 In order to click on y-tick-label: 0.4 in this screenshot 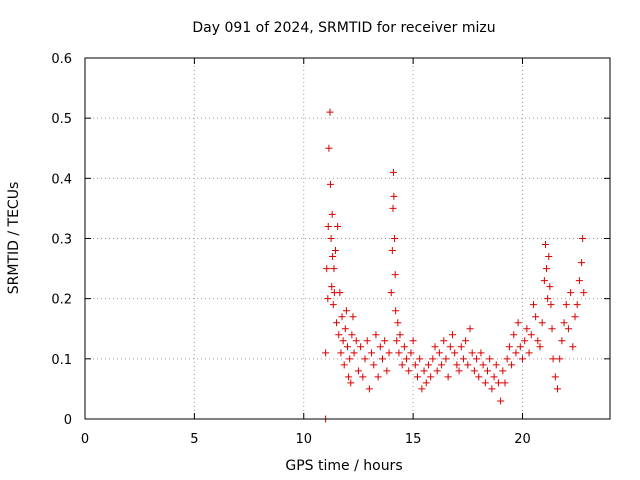, I will do `click(61, 179)`.